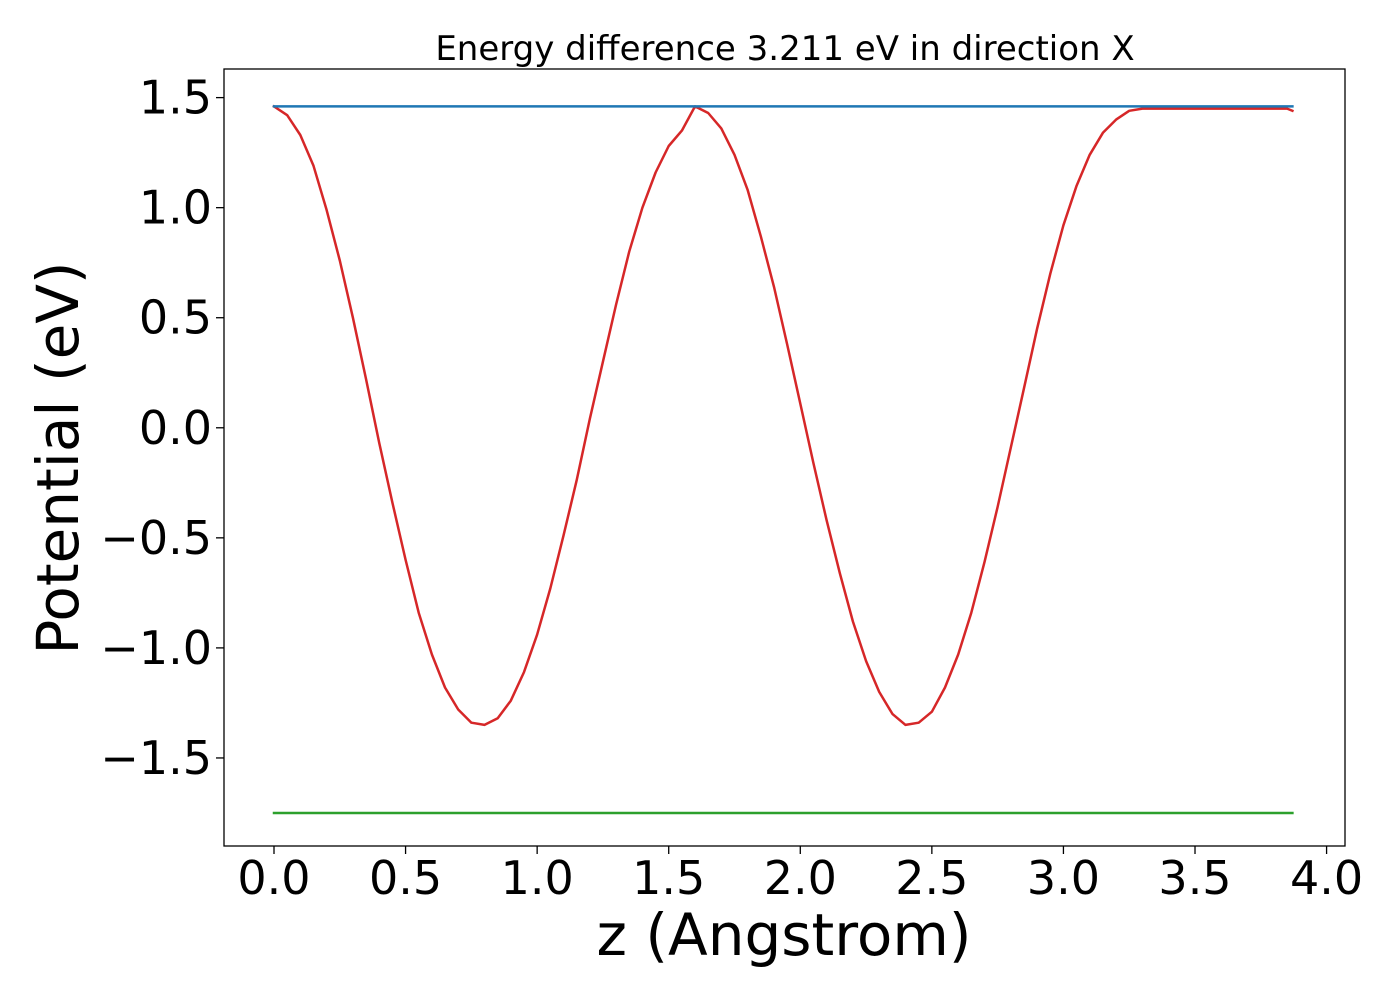 This screenshot has height=1000, width=1400. I want to click on y-tick-label: 0.5, so click(175, 318).